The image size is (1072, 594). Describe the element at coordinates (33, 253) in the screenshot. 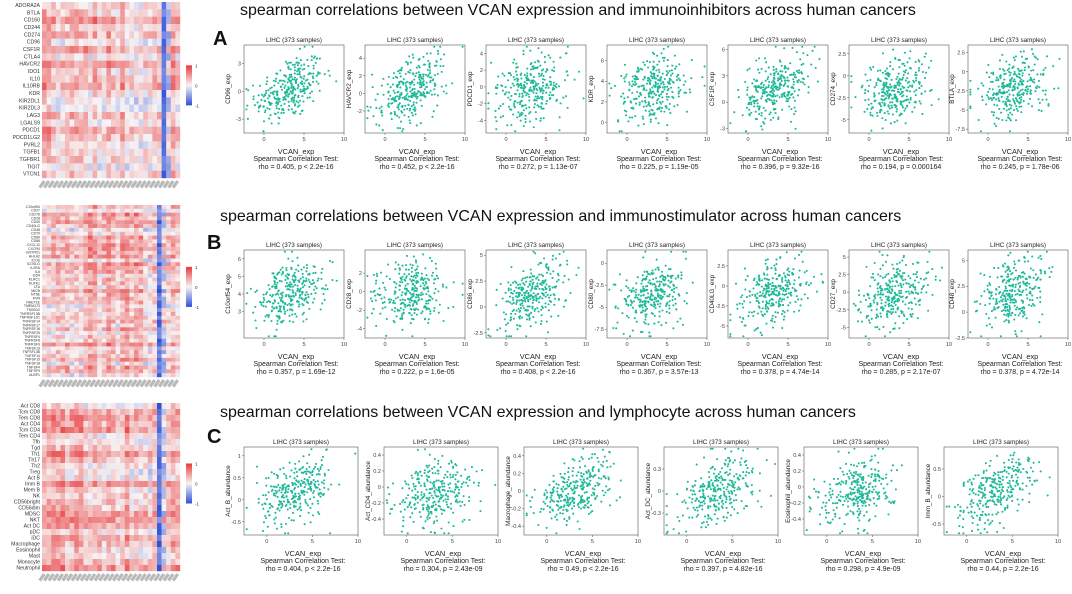

I see `heatmap-row-label: ENTPD1` at that location.